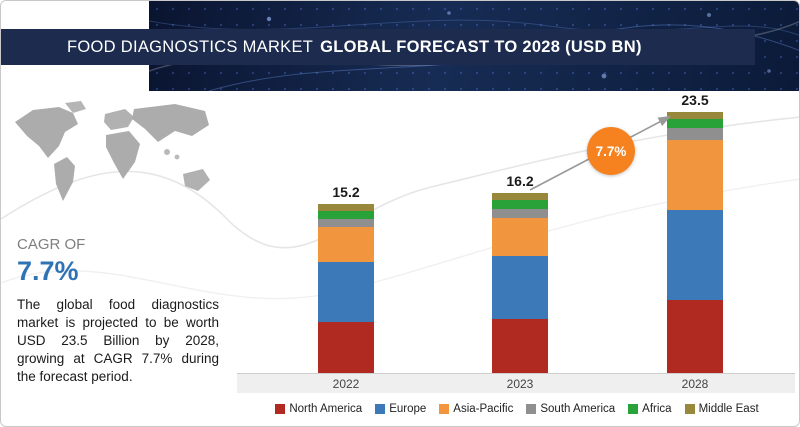 The width and height of the screenshot is (800, 427). I want to click on cagr-badge: 7.7%, so click(611, 151).